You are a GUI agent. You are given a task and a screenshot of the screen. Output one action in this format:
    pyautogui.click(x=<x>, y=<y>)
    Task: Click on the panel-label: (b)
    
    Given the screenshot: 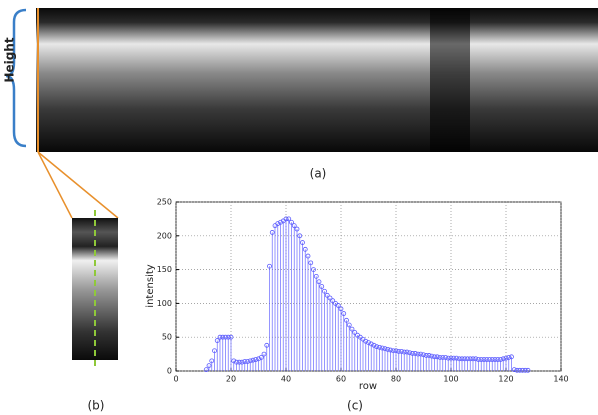 What is the action you would take?
    pyautogui.click(x=96, y=406)
    